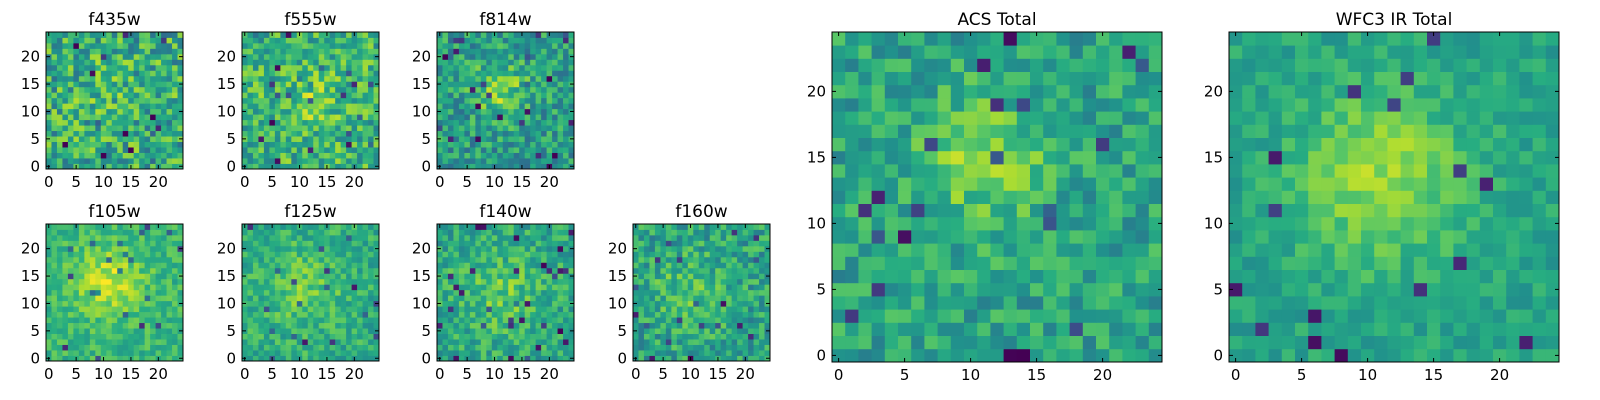 This screenshot has height=400, width=1600. Describe the element at coordinates (421, 57) in the screenshot. I see `y-tick-label: 20` at that location.